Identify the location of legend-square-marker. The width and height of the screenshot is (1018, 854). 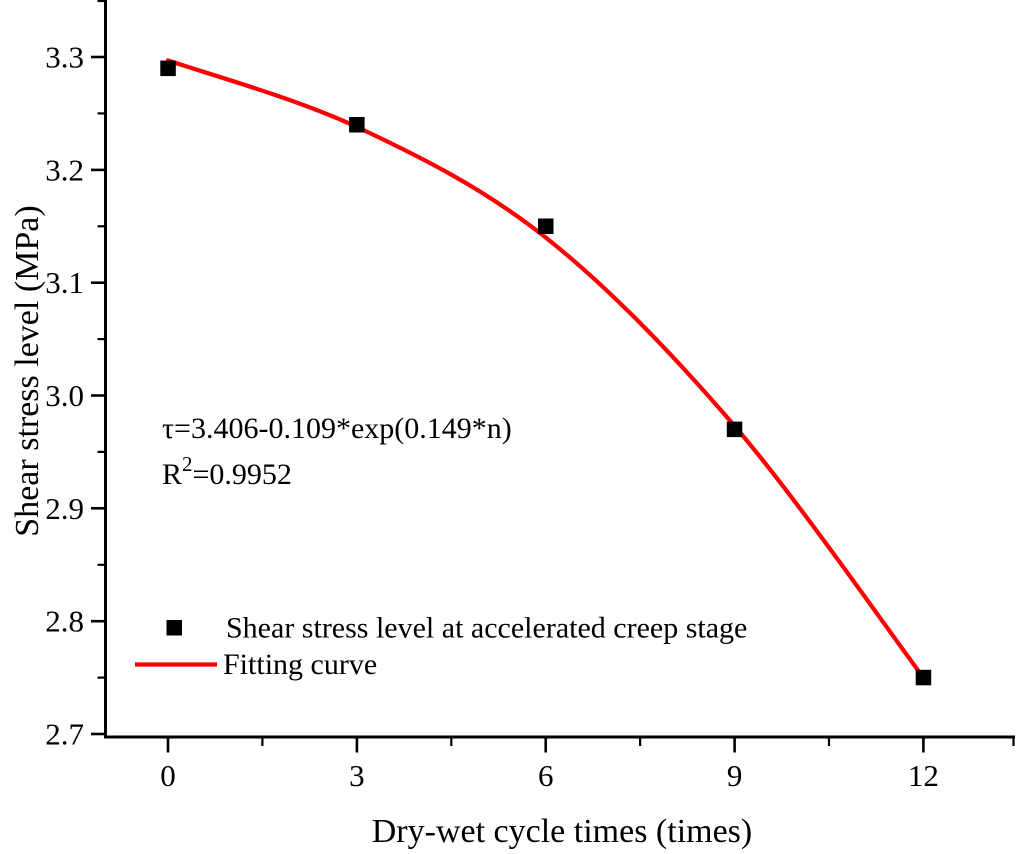
(174, 628).